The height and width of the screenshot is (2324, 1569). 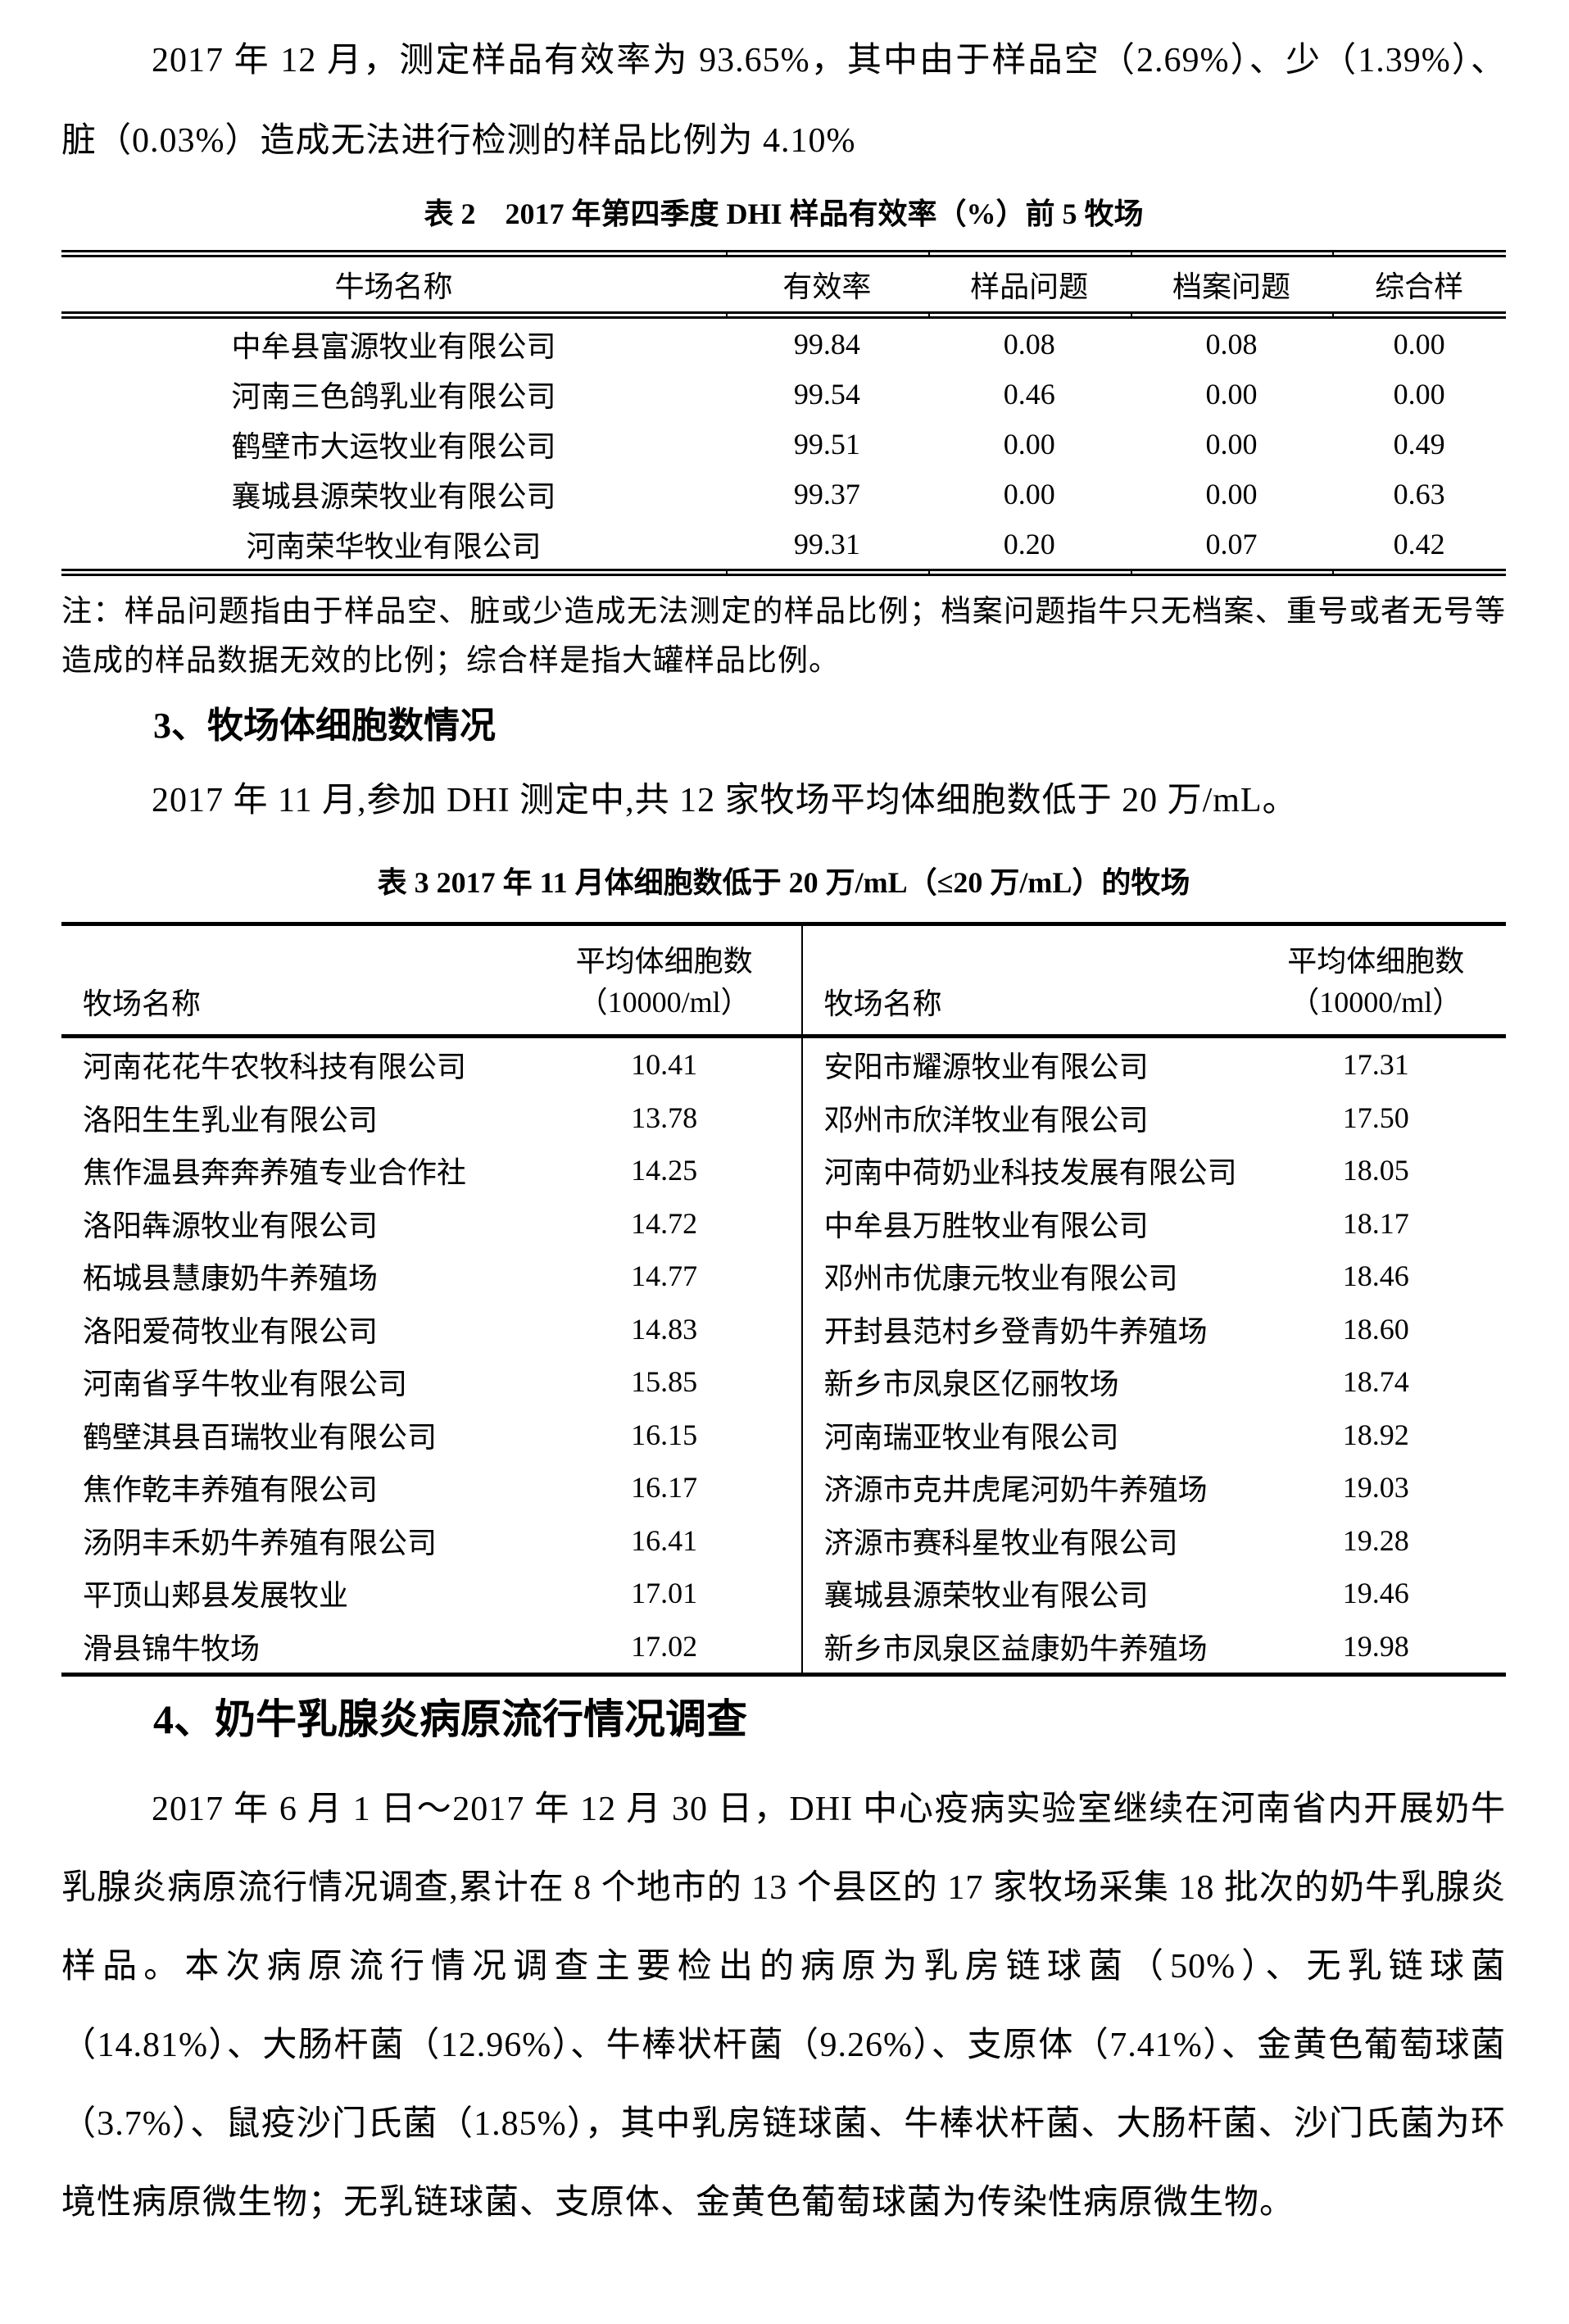 I want to click on value-cell: 99.31, so click(x=826, y=544).